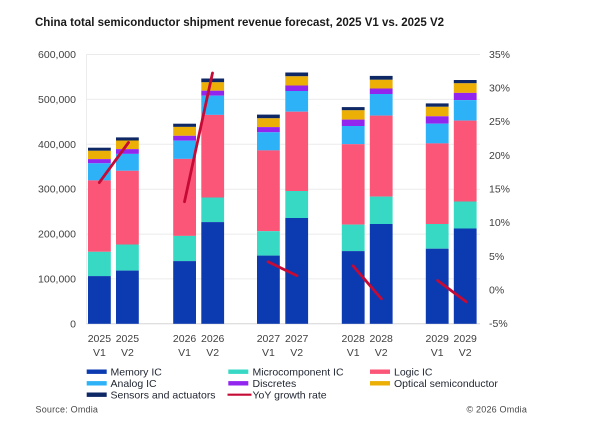 Image resolution: width=600 pixels, height=439 pixels. I want to click on svg-text: 10%, so click(499, 223).